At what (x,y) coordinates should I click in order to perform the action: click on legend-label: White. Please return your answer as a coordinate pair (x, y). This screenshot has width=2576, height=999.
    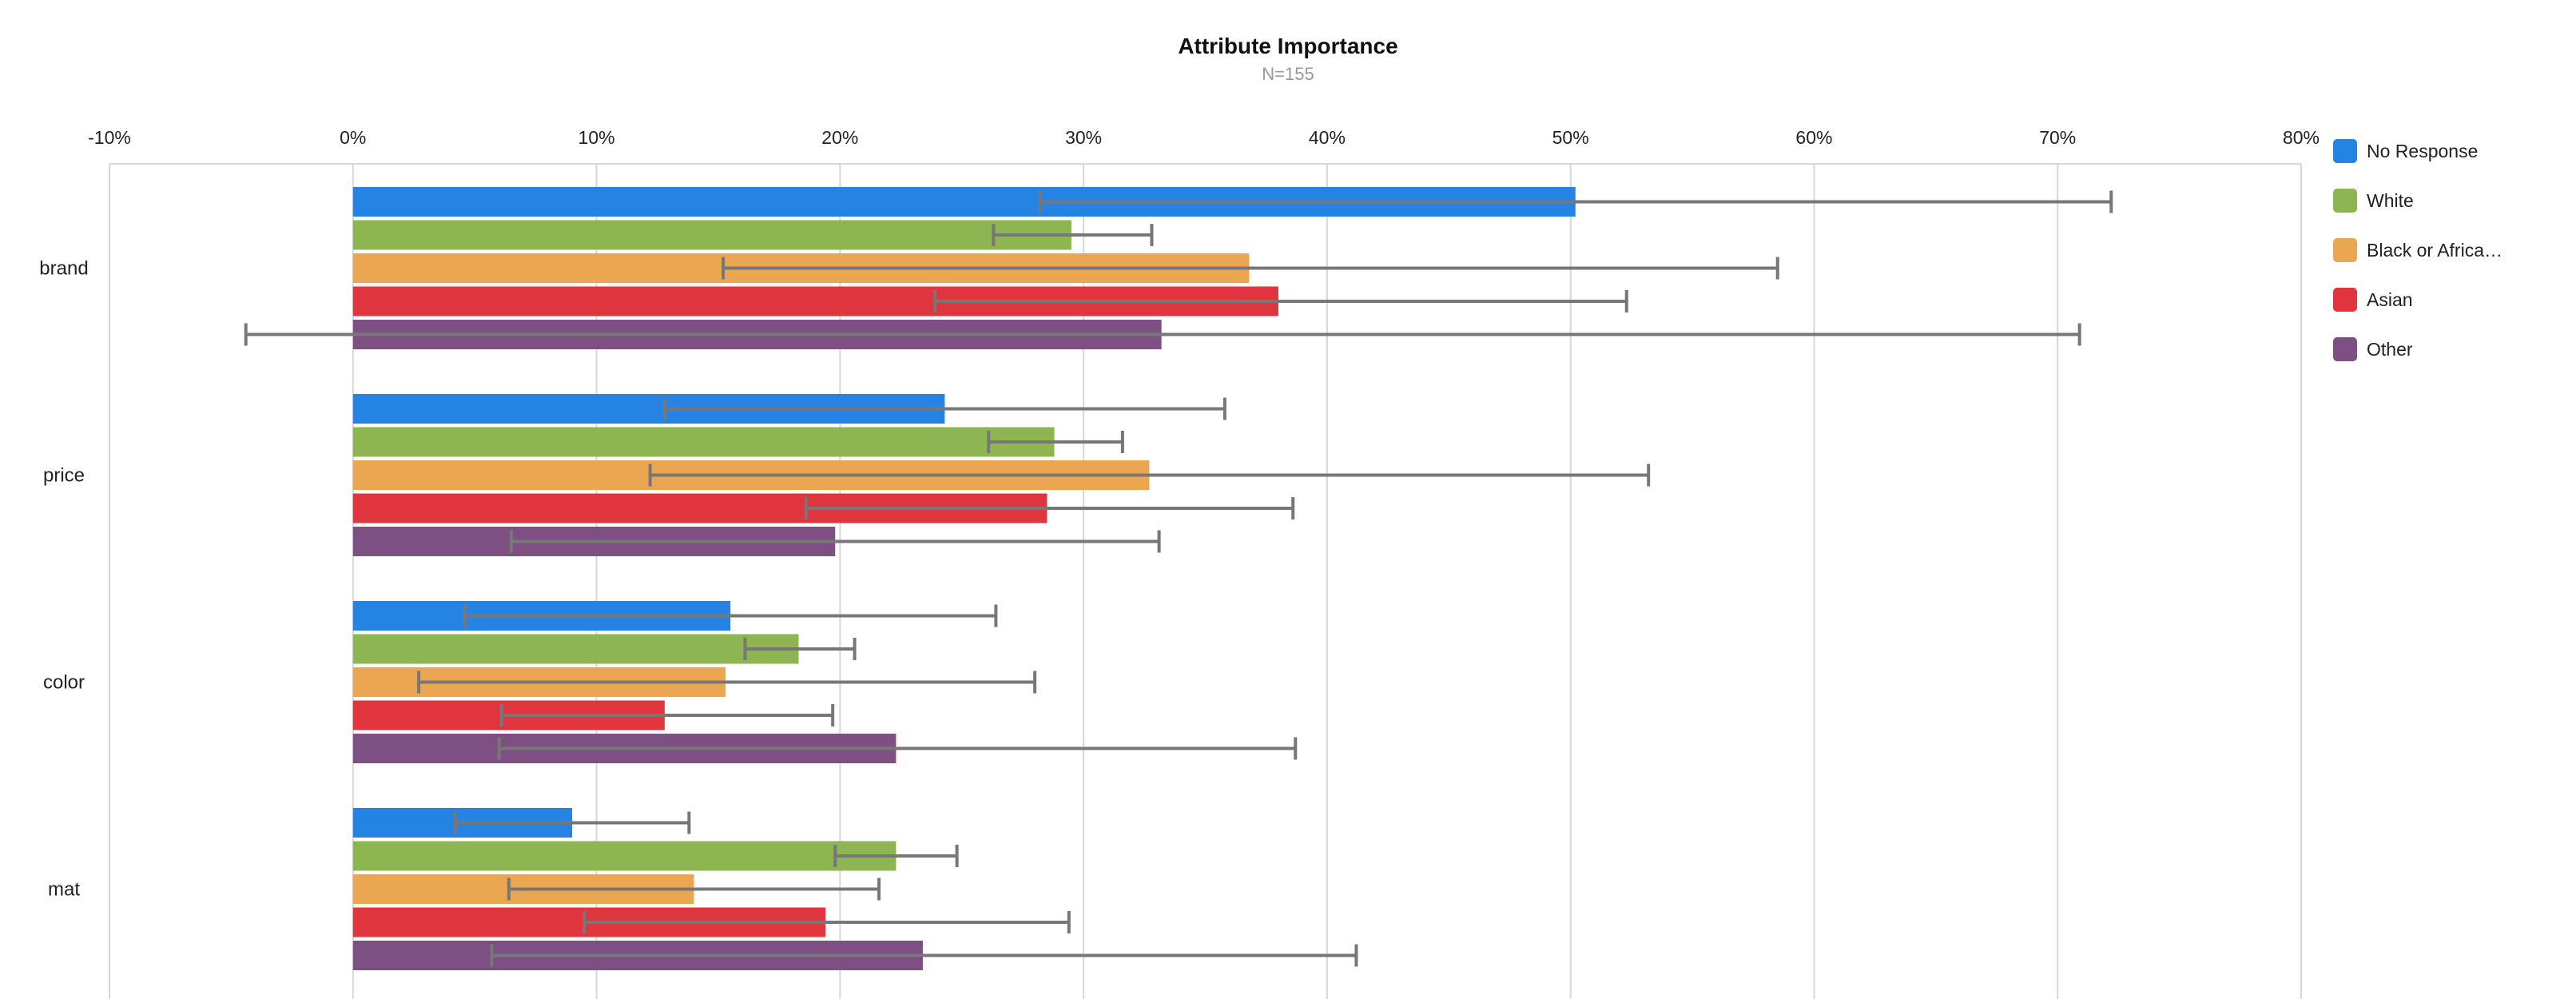
    Looking at the image, I should click on (2390, 200).